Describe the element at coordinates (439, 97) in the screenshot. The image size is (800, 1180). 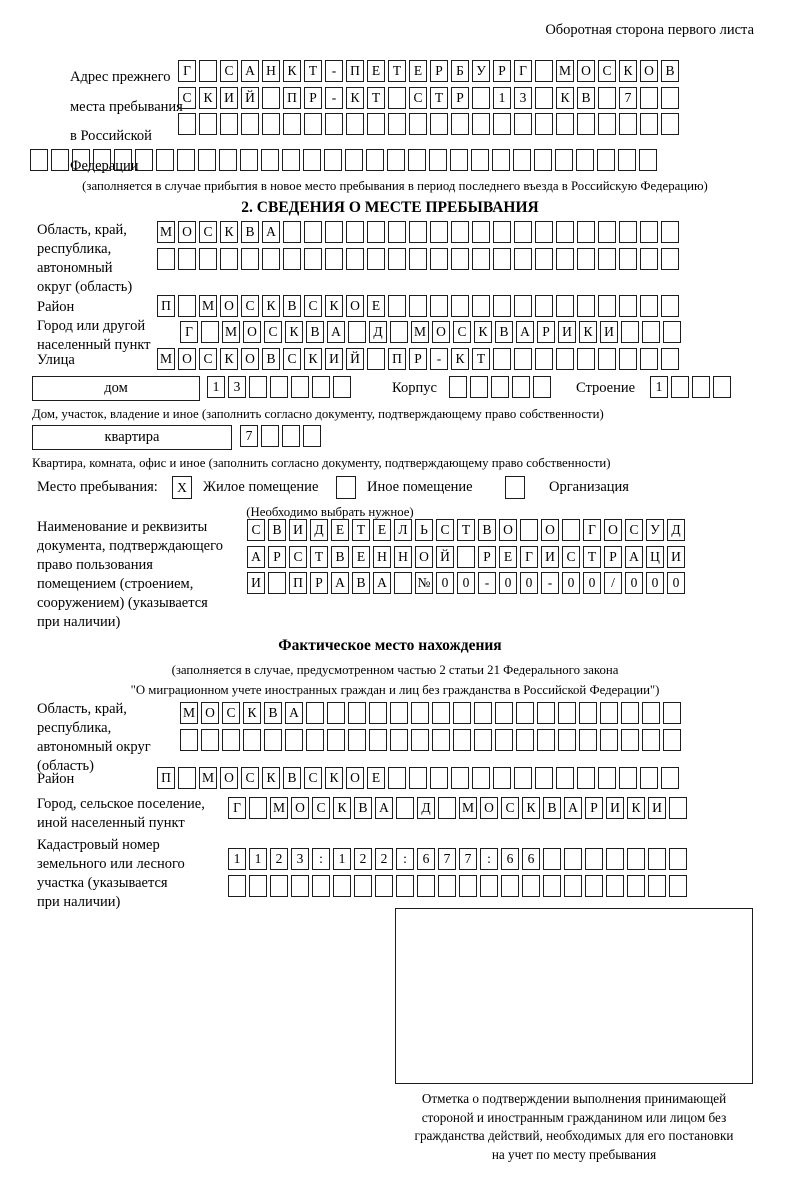
I see `char-cell: Т` at that location.